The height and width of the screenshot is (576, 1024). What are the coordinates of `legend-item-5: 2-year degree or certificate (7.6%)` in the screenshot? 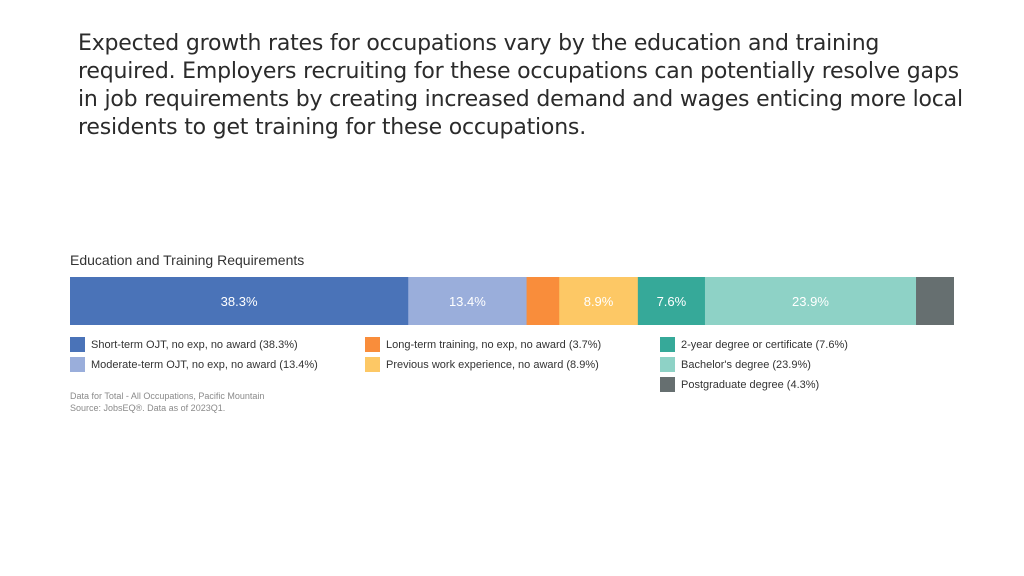 It's located at (754, 344).